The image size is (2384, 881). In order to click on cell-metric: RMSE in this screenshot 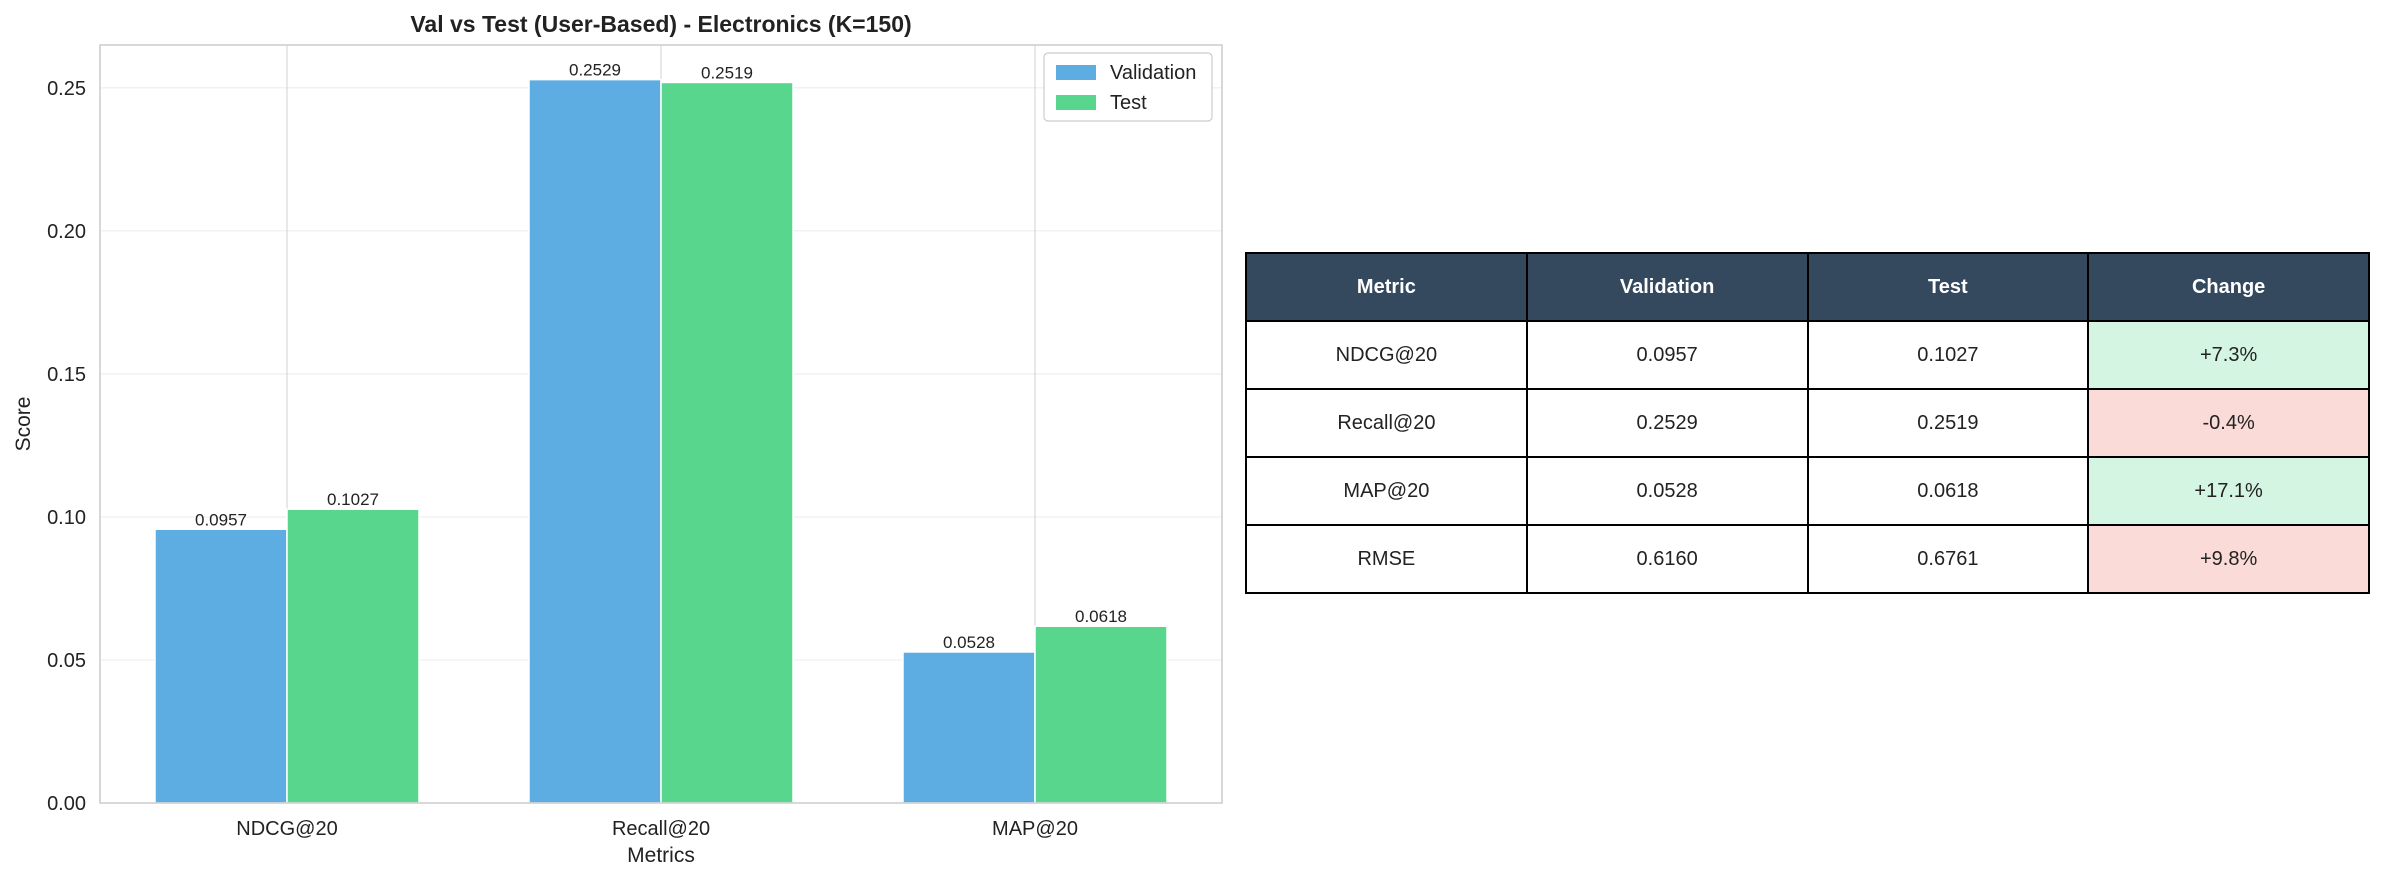, I will do `click(1386, 559)`.